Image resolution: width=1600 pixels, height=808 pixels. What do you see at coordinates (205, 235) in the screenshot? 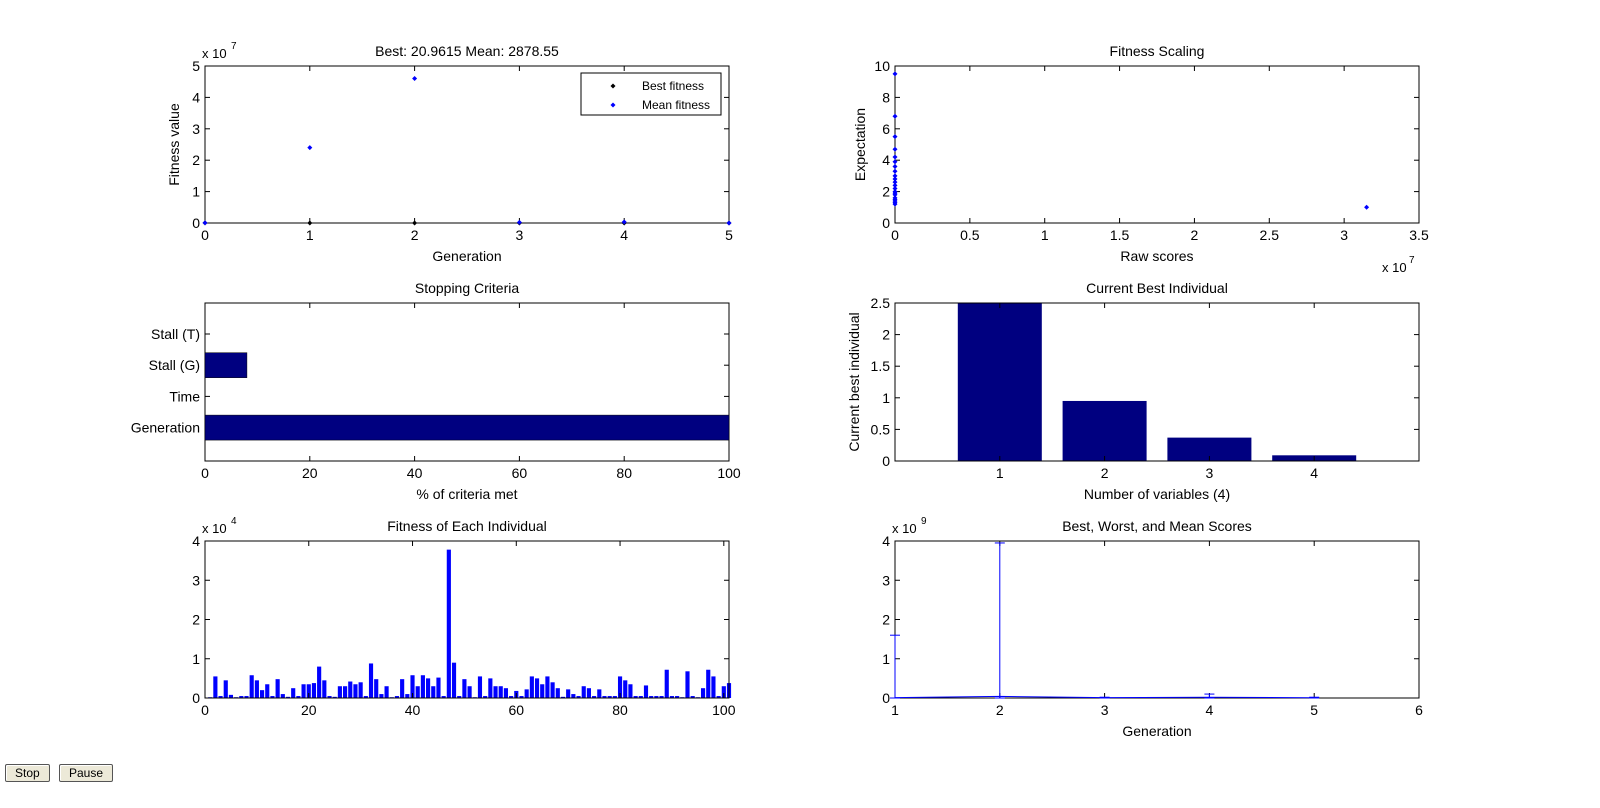
I see `fitness-value-xtick-label: 0` at bounding box center [205, 235].